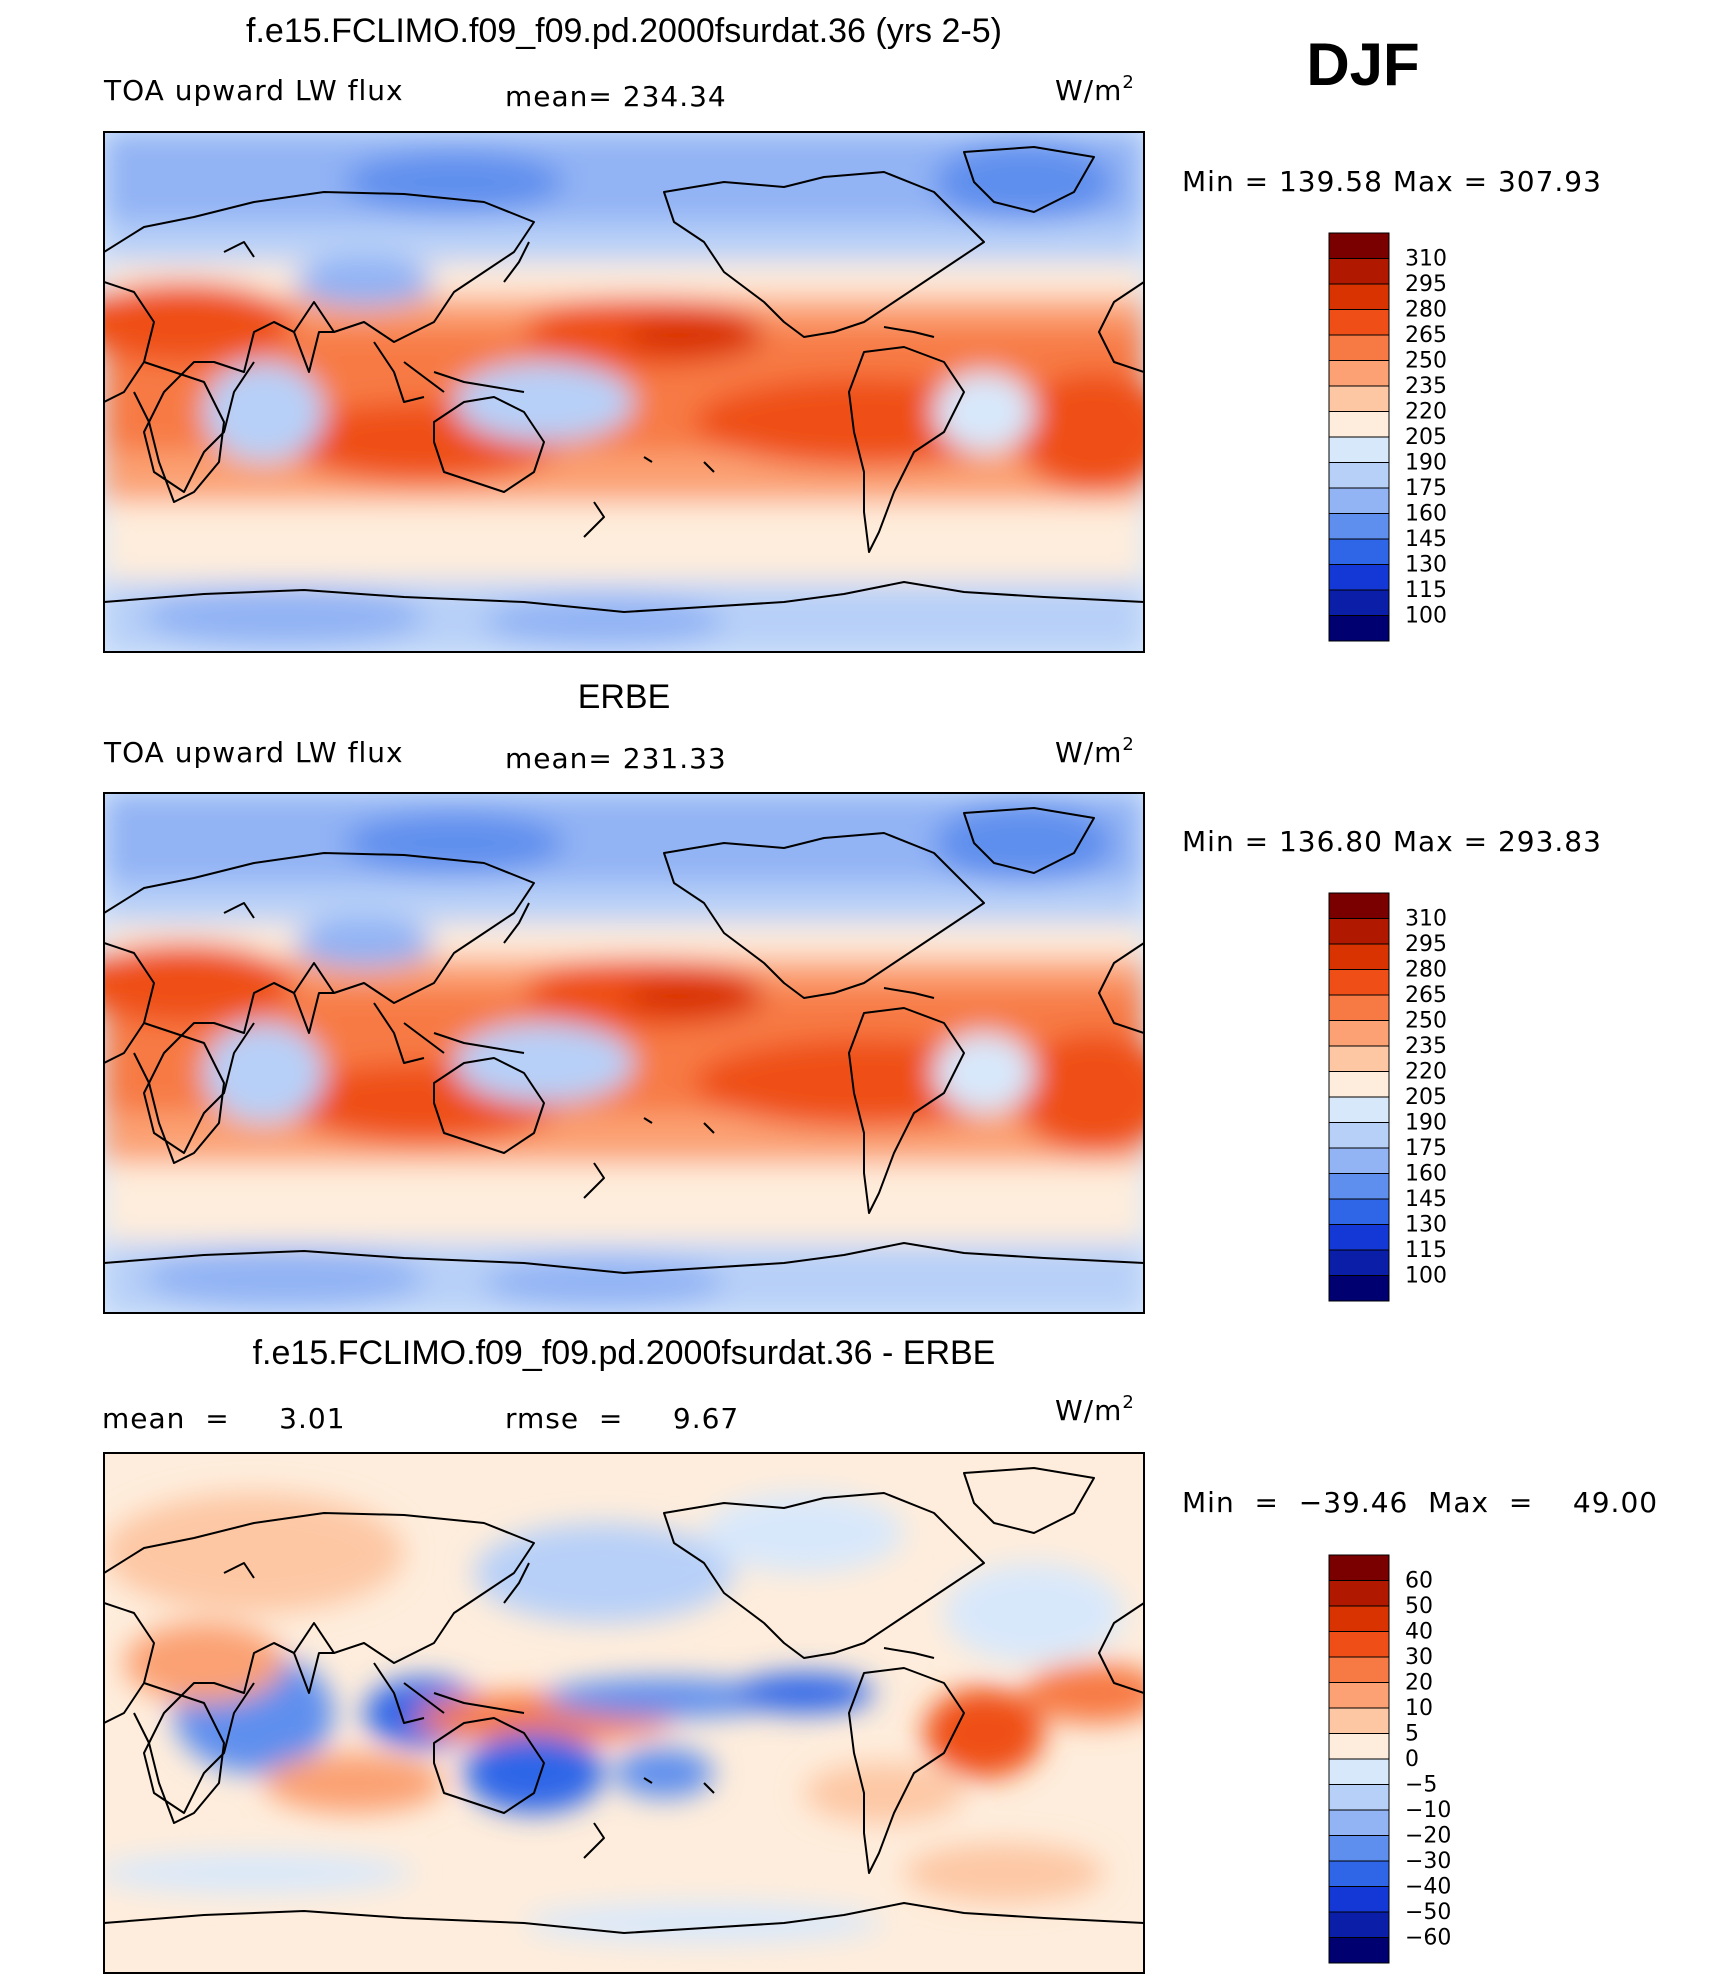 The image size is (1710, 1979). What do you see at coordinates (1420, 1502) in the screenshot?
I see `minmax-label: Min = −39.46 Max = 49.00` at bounding box center [1420, 1502].